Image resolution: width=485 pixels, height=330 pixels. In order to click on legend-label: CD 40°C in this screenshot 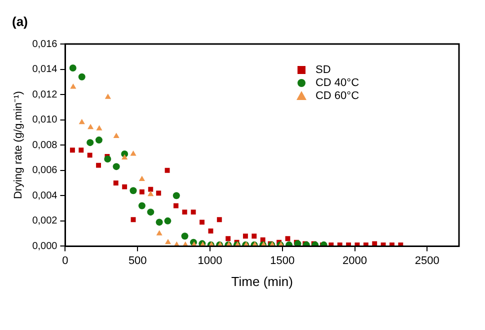, I will do `click(337, 83)`.